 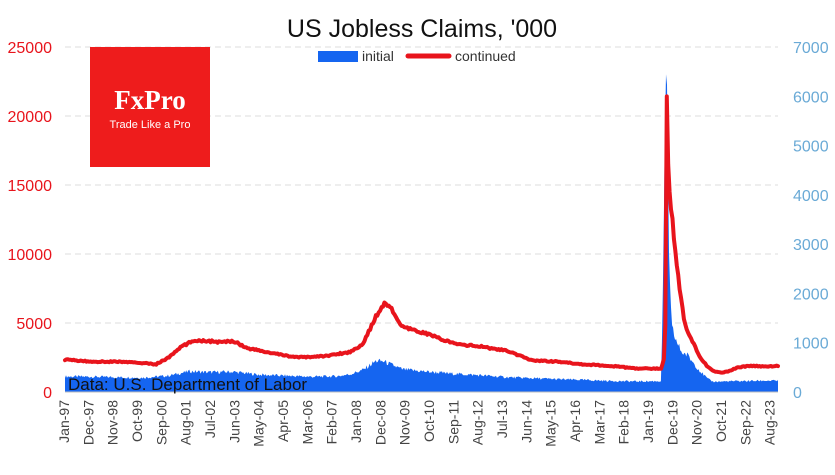 I want to click on data-source-note: Data: U.S. Department of Labor, so click(x=187, y=384).